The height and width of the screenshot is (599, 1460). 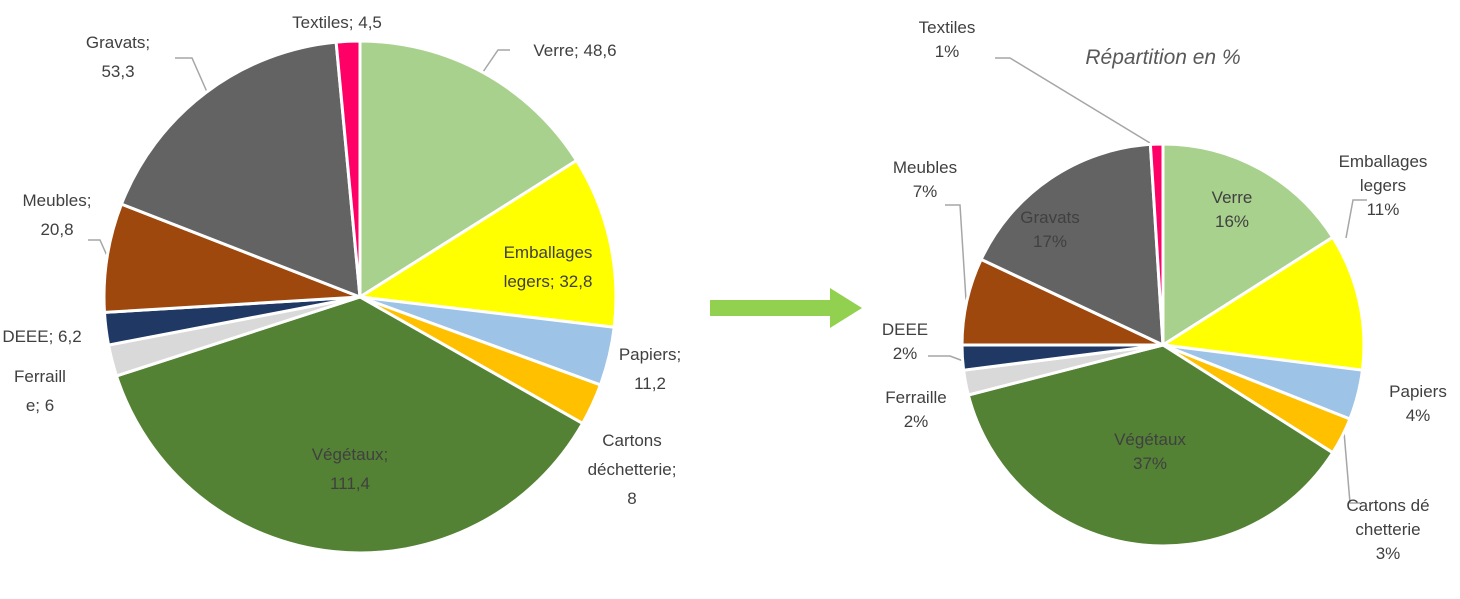 I want to click on data-label: Gravats; 53,3, so click(x=118, y=57).